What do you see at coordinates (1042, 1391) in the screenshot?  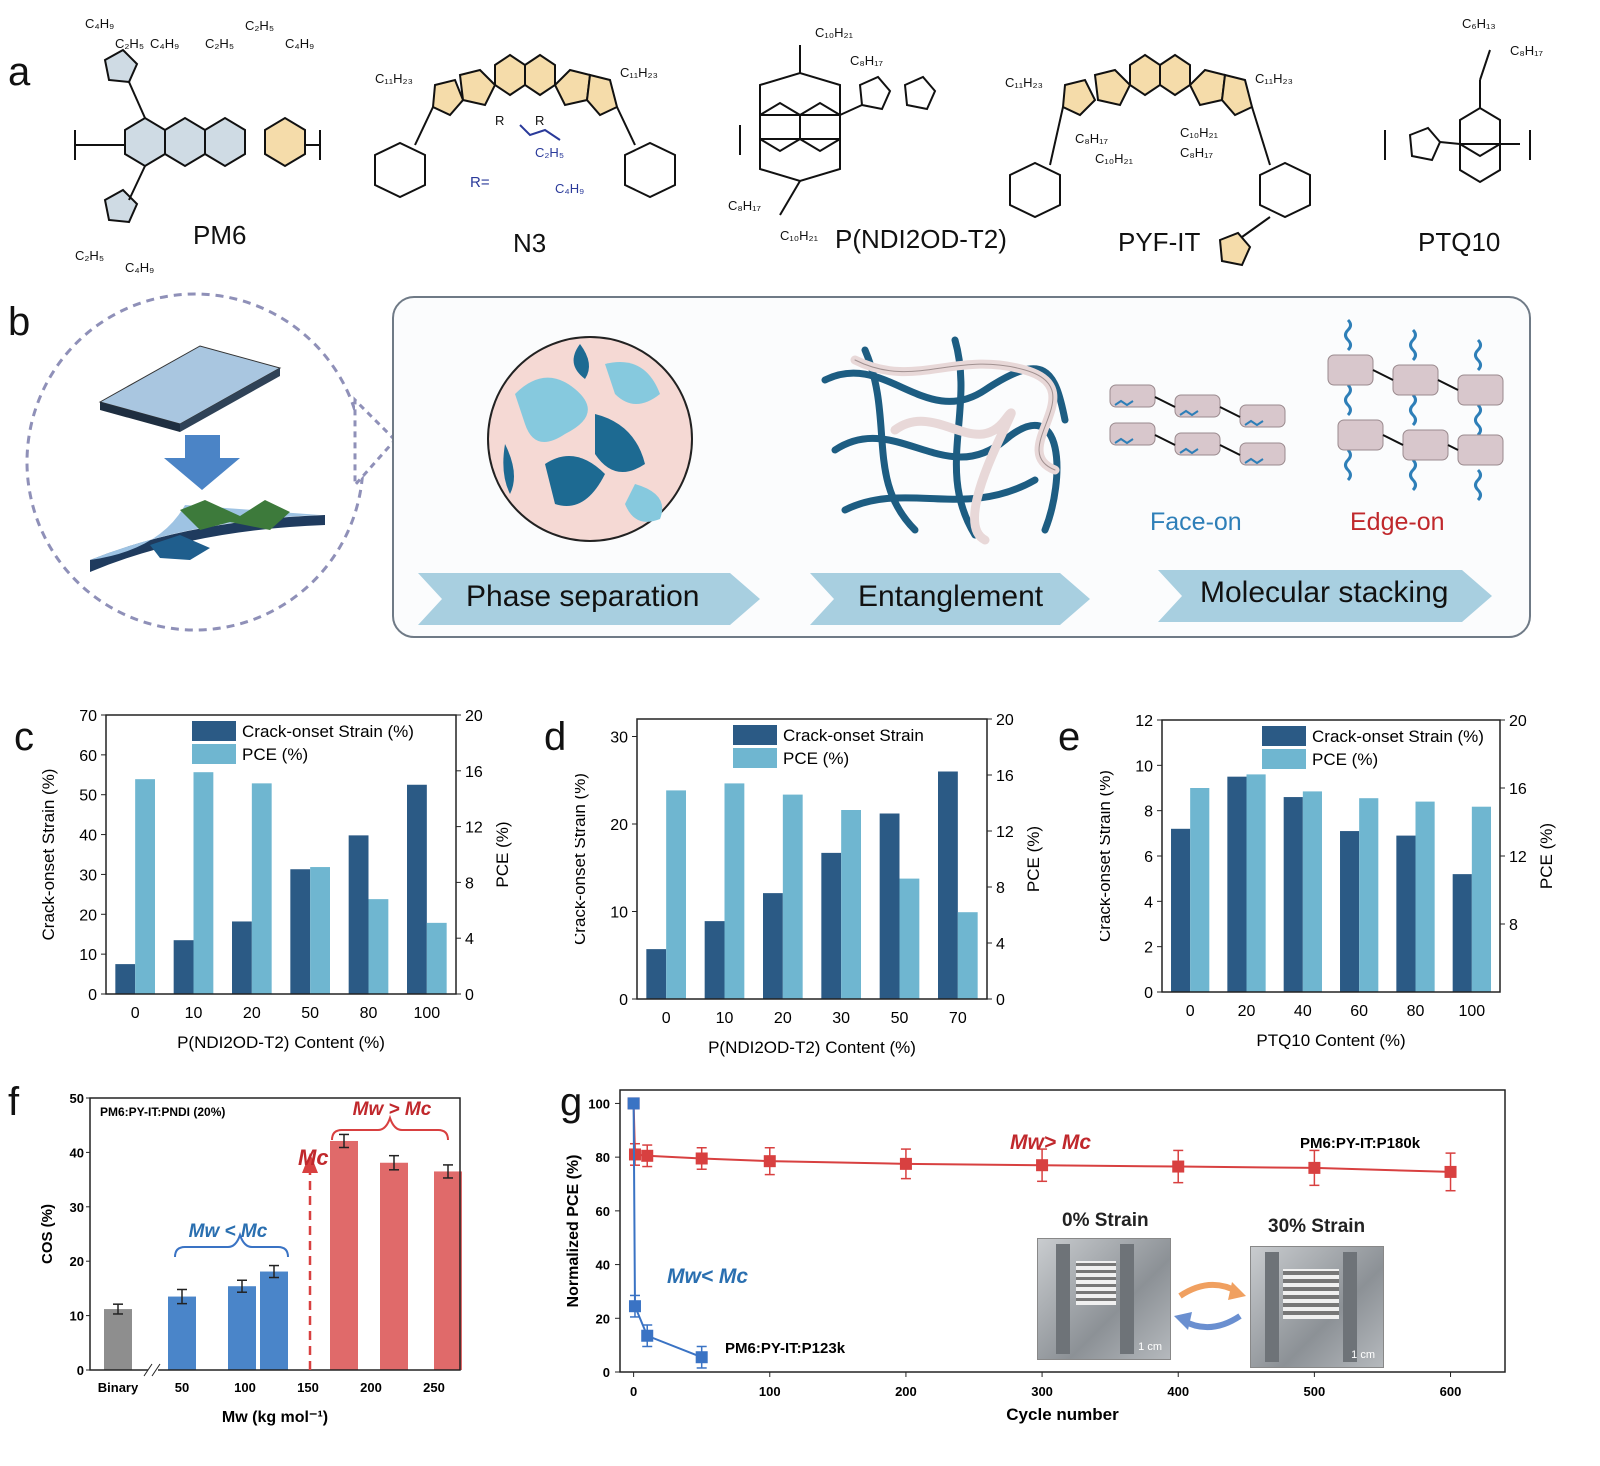 I see `xtick-g-3: 300` at bounding box center [1042, 1391].